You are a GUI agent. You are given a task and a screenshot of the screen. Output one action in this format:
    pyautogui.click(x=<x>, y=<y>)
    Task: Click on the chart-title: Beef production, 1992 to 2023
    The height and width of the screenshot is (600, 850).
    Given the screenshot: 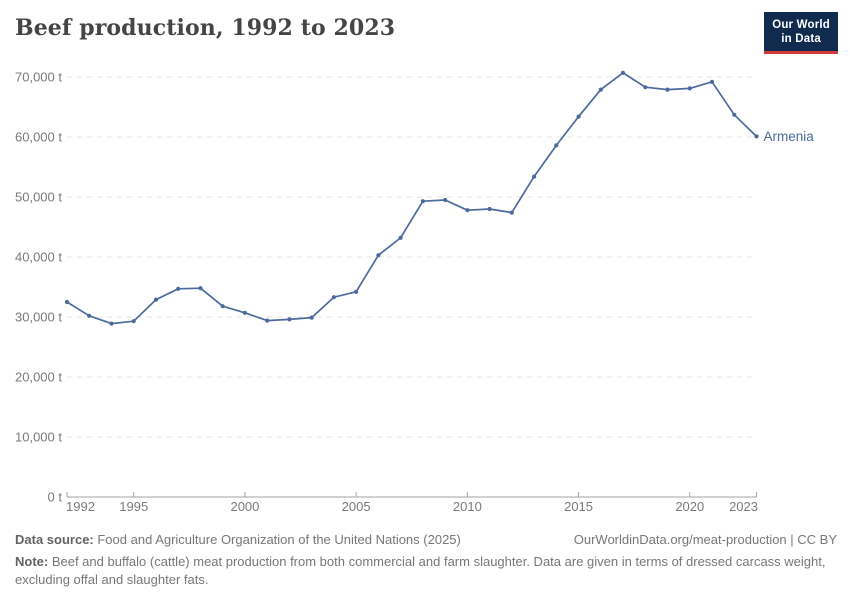 What is the action you would take?
    pyautogui.click(x=205, y=28)
    